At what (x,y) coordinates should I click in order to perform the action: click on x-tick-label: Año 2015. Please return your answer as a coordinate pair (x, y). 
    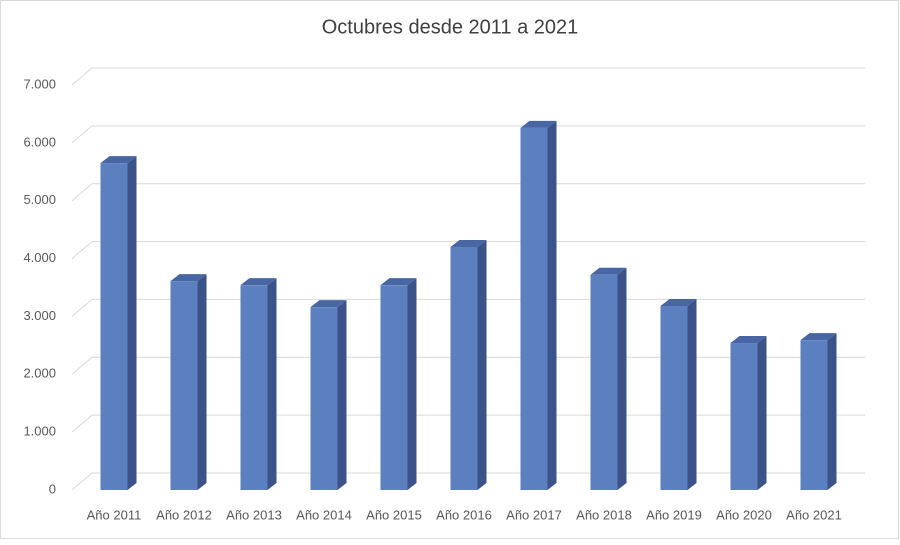
    Looking at the image, I should click on (394, 514).